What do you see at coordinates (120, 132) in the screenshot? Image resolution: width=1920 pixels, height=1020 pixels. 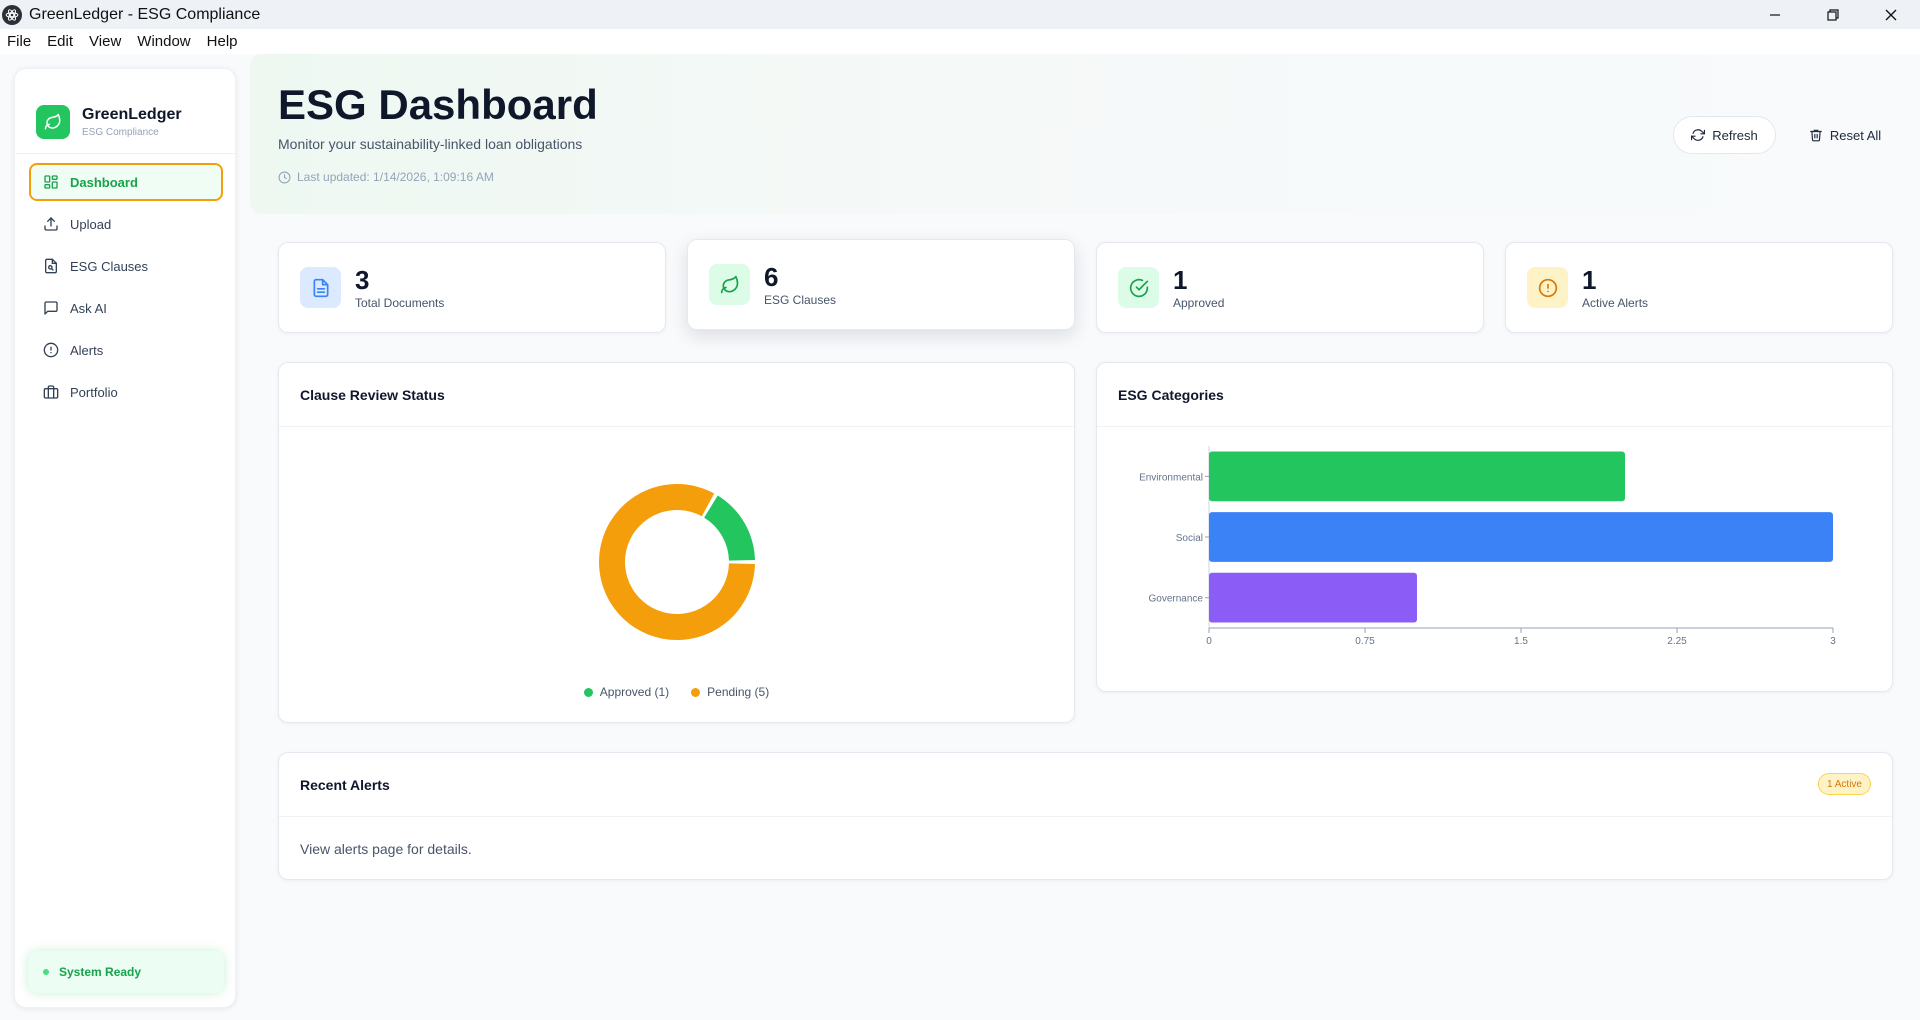 I see `brand-subtitle: ESG Compliance` at bounding box center [120, 132].